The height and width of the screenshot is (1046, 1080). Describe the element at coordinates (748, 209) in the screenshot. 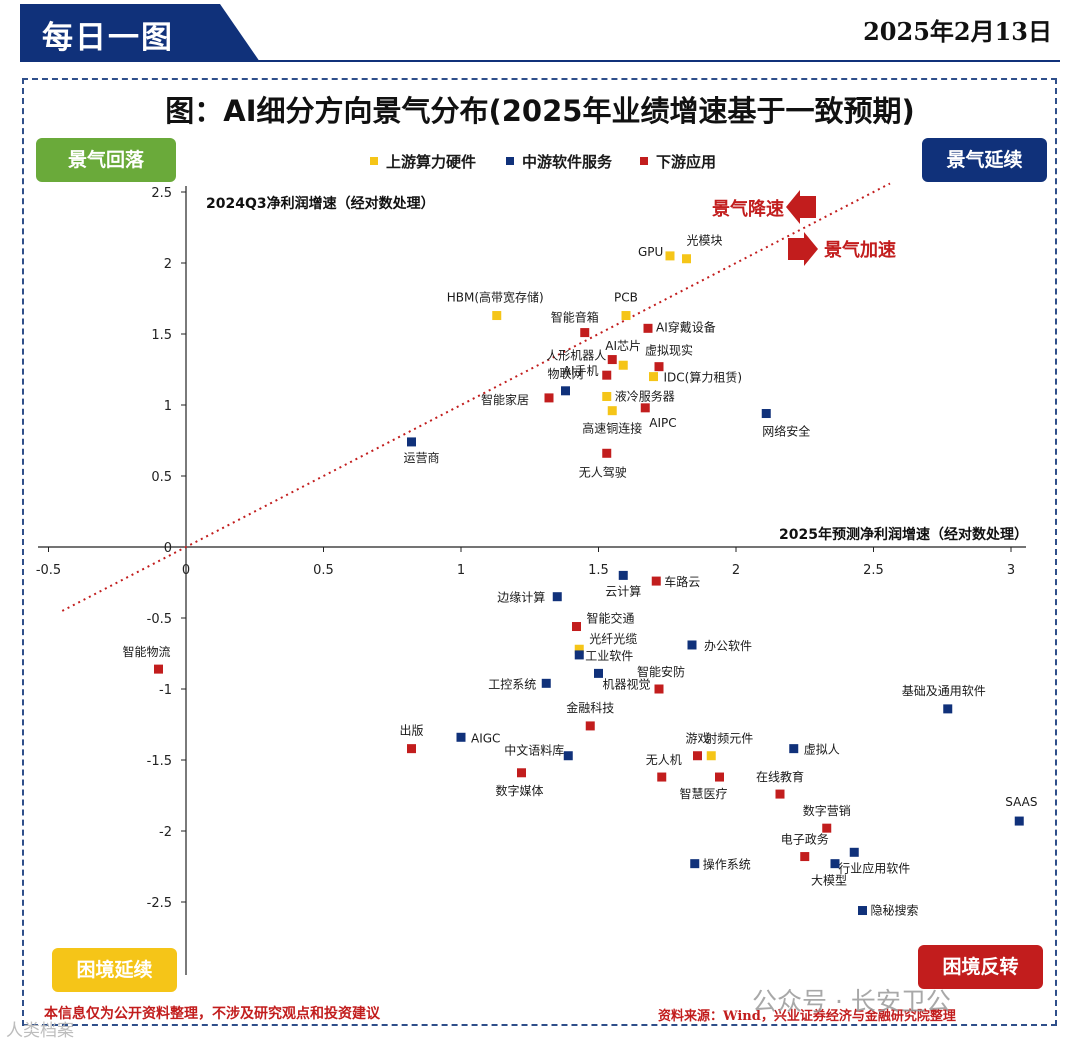

I see `slowdown-annotation: 景气降速` at that location.